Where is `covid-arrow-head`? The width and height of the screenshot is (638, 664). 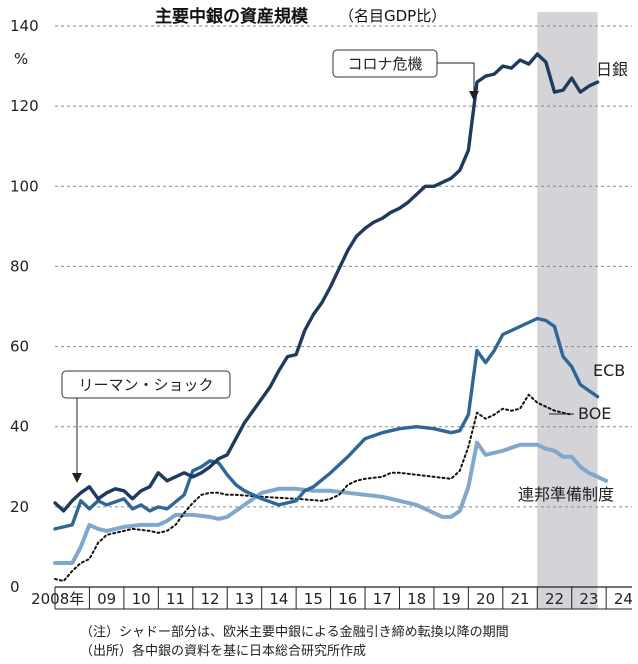
covid-arrow-head is located at coordinates (474, 96).